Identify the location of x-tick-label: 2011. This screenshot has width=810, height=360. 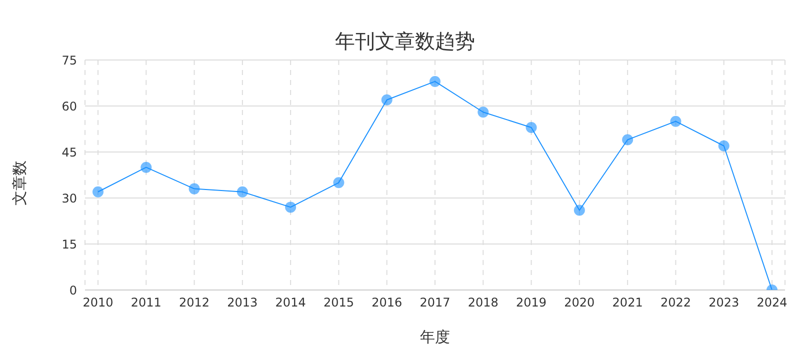
(146, 303).